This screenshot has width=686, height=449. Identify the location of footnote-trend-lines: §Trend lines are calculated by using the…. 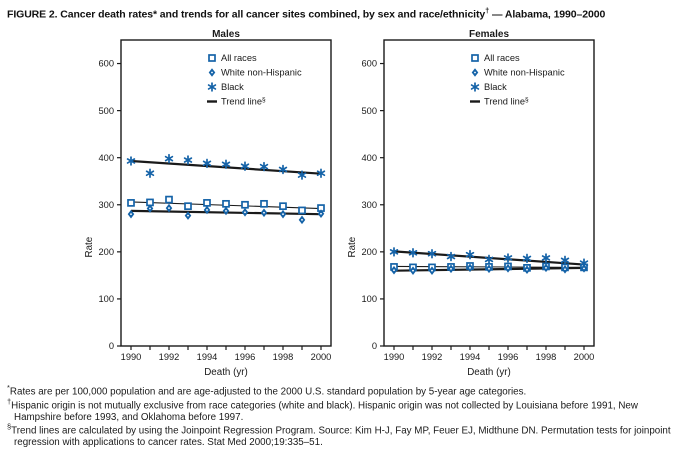
(345, 435).